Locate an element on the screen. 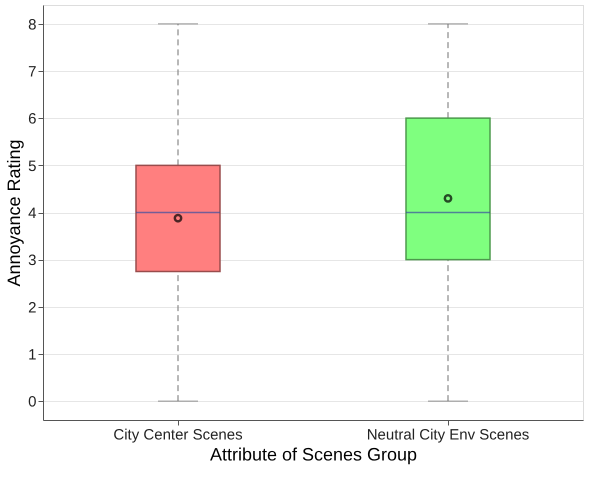 This screenshot has height=486, width=600. y-tick-label: 0 is located at coordinates (32, 402).